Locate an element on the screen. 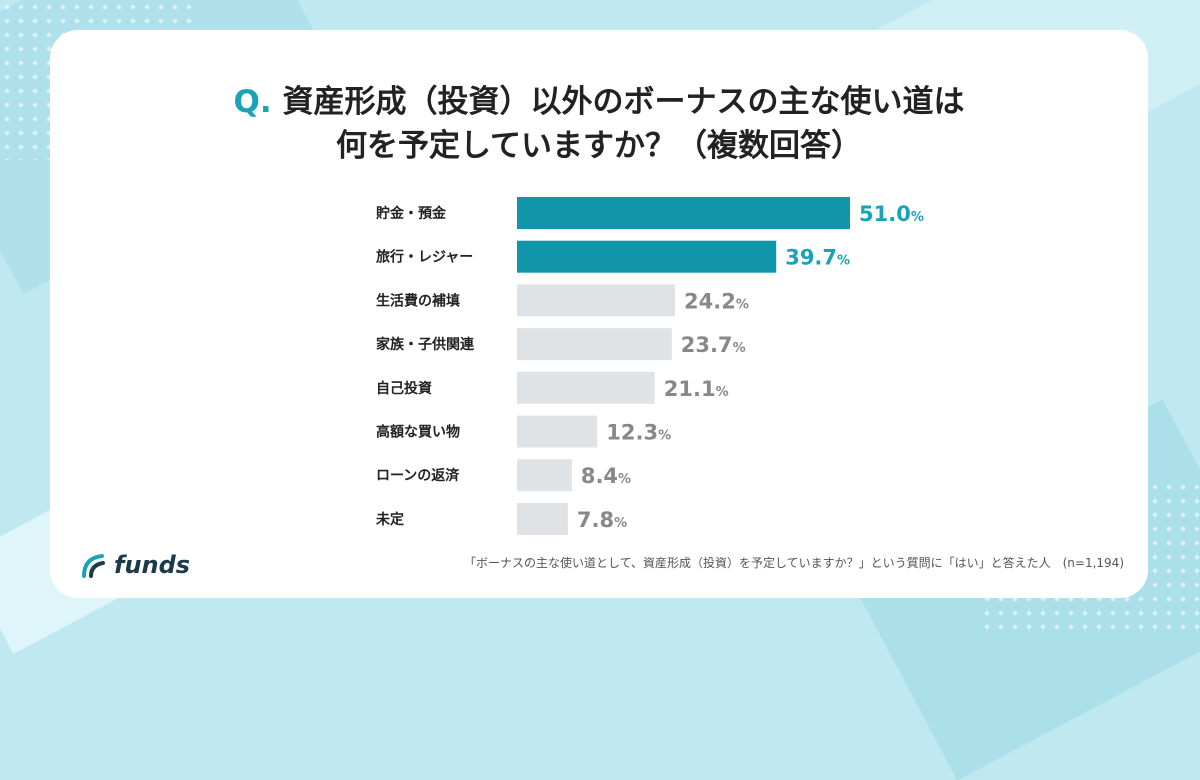  category-label: 貯金・預金 is located at coordinates (411, 213).